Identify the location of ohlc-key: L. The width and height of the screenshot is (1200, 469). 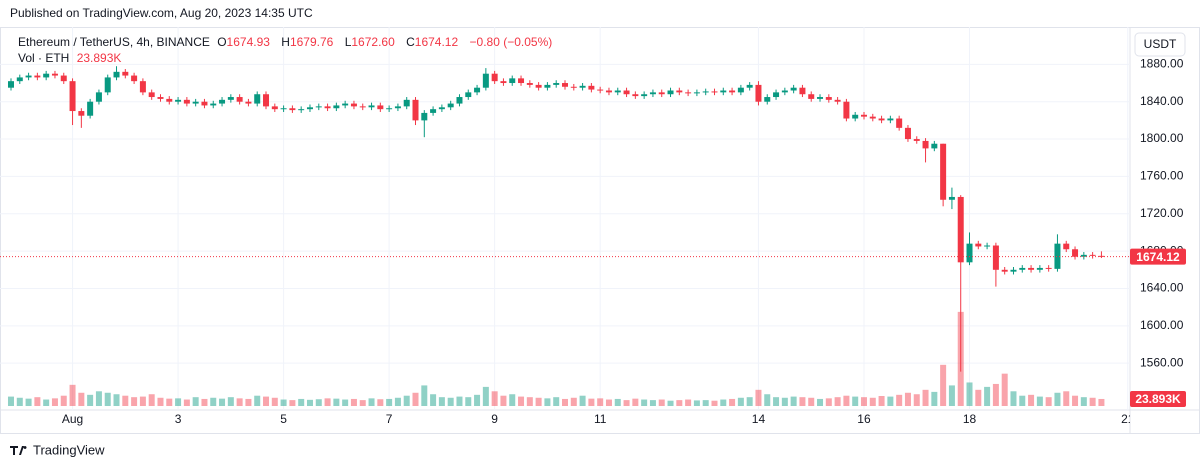
(348, 42).